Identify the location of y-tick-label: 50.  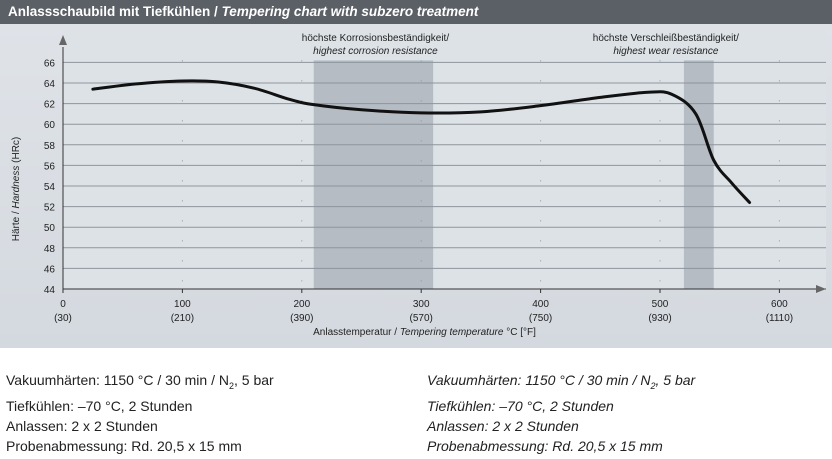
(50, 228).